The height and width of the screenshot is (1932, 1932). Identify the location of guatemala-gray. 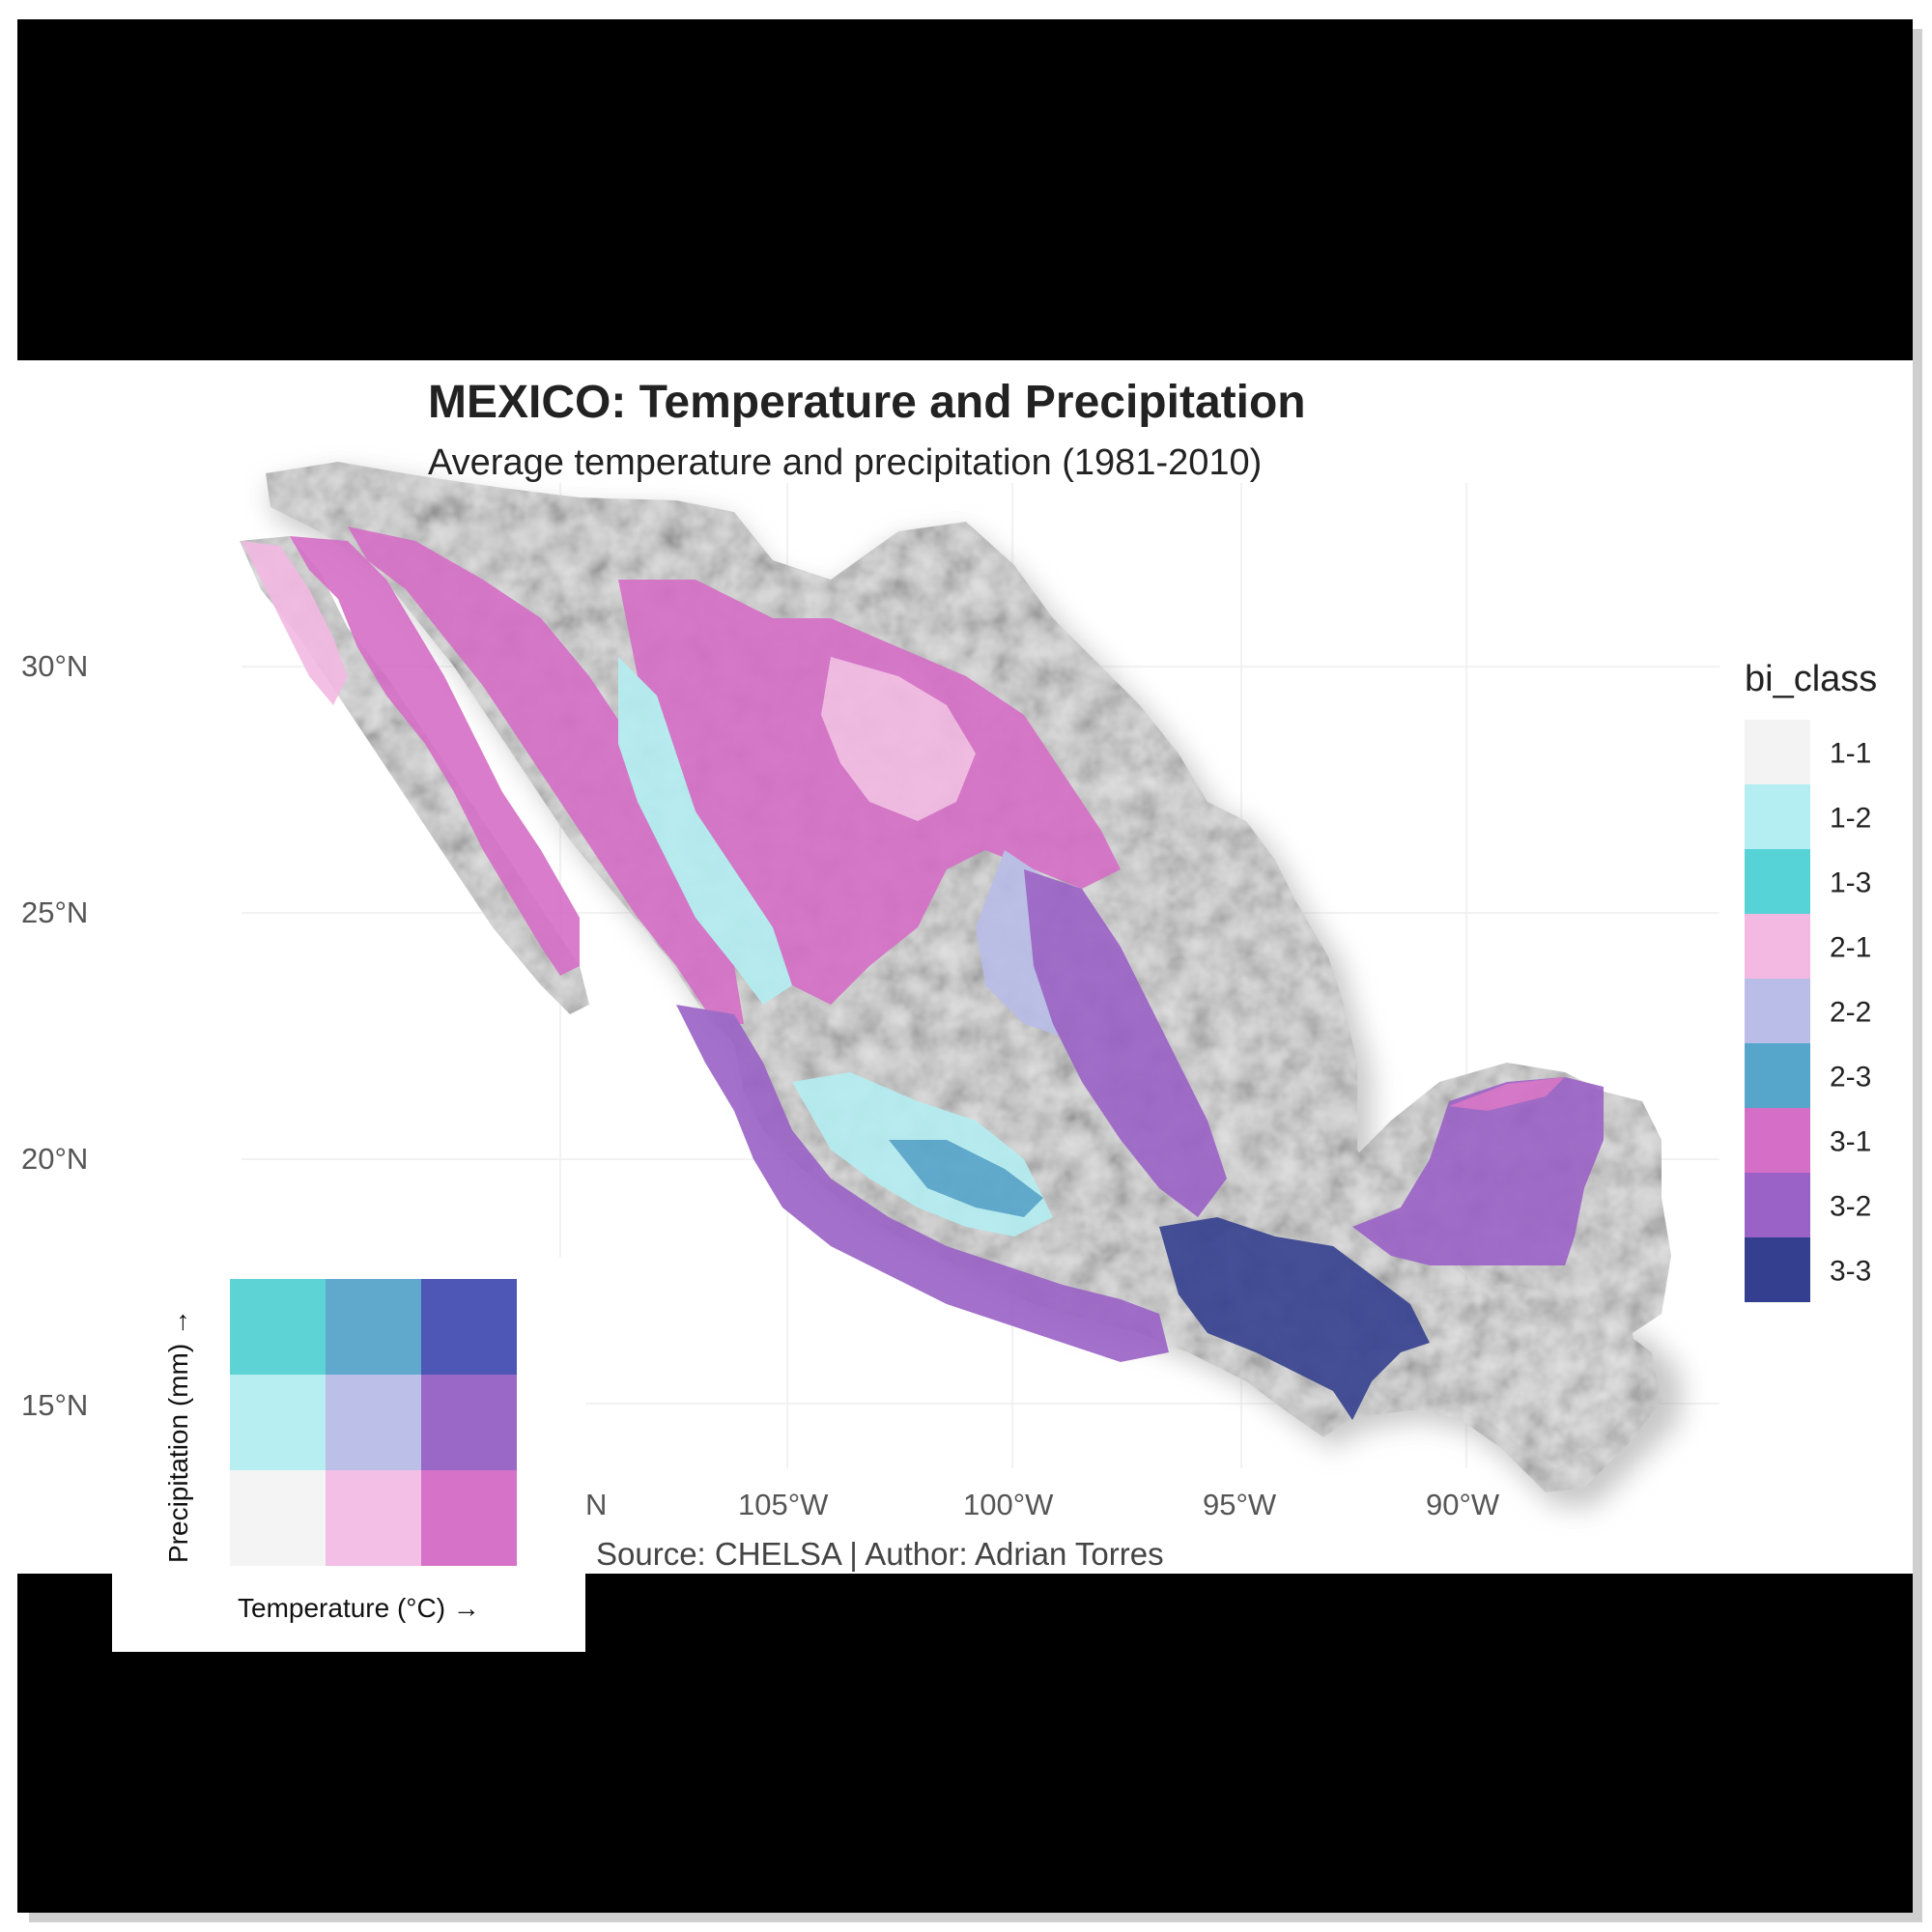
(1531, 1376).